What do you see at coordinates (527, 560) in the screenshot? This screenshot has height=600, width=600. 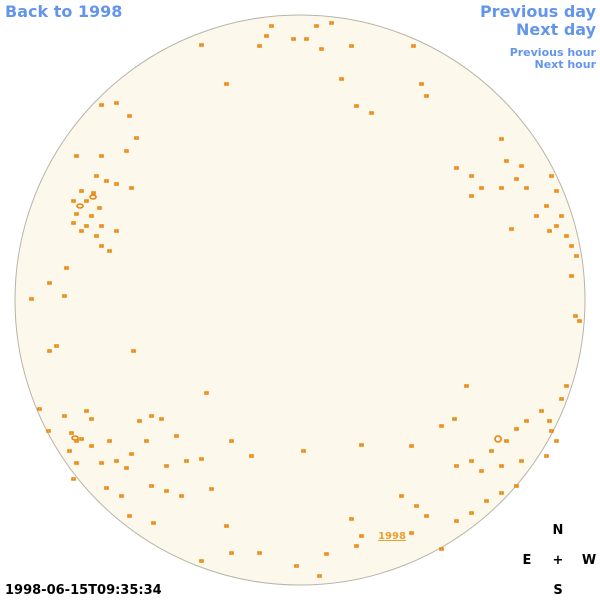 I see `compass-east: E` at bounding box center [527, 560].